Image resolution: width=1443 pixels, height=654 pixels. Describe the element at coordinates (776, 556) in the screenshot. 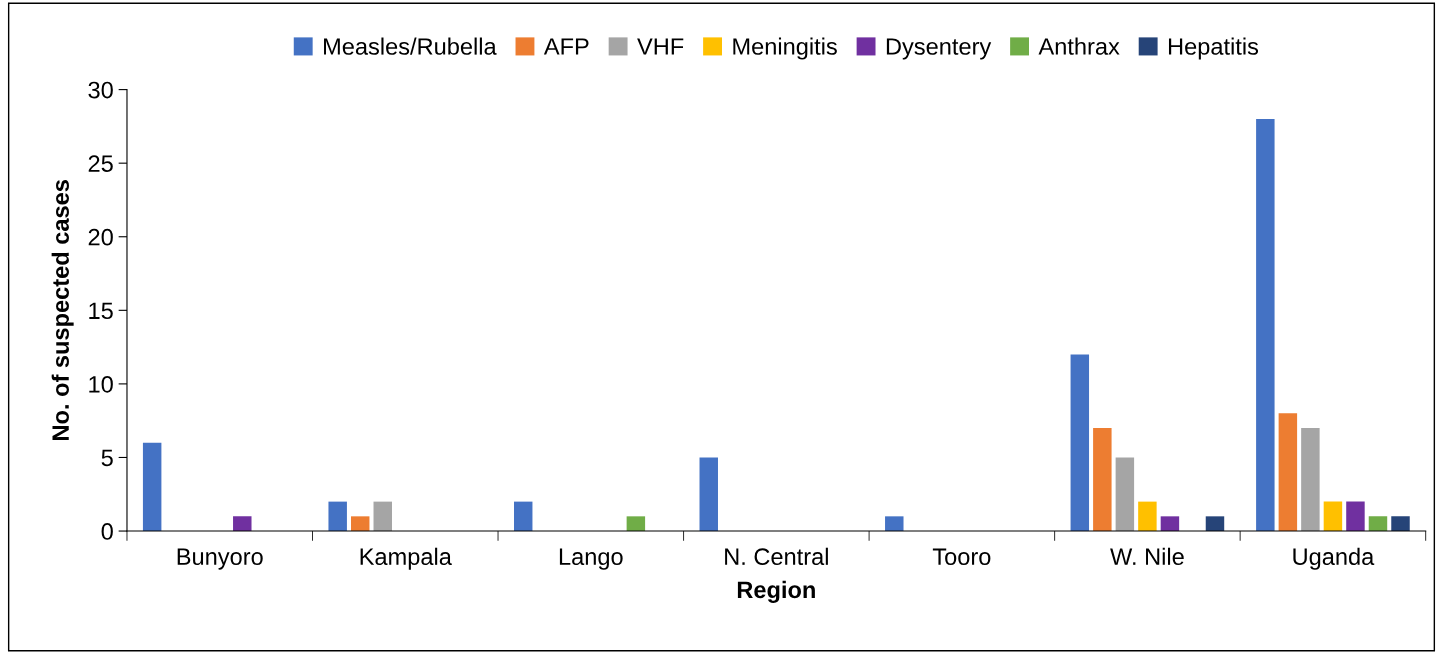

I see `x-tick-label: N. Central` at that location.